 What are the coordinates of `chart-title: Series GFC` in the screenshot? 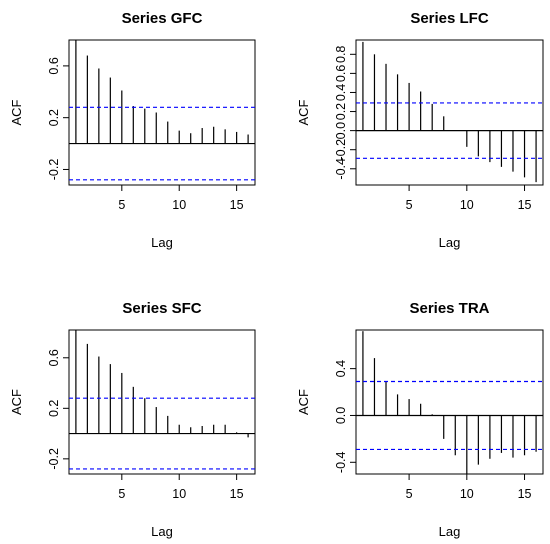 It's located at (162, 18).